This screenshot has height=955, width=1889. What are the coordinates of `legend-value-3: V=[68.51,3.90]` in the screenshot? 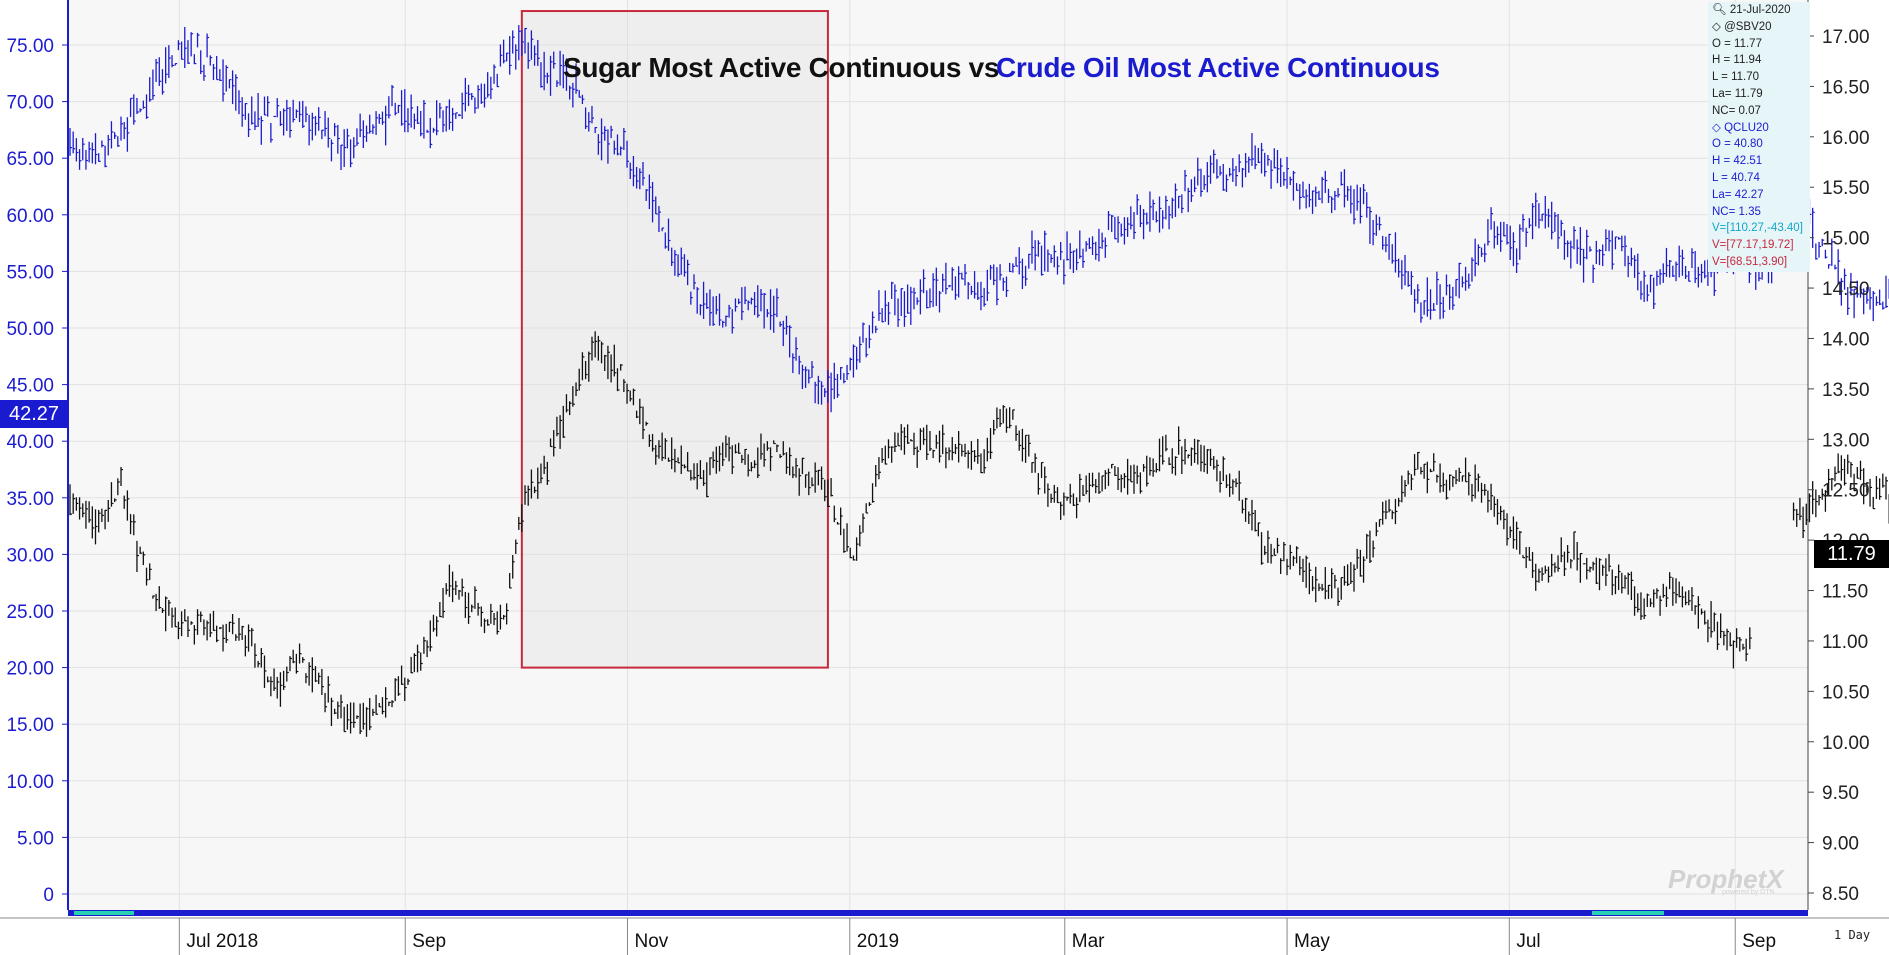 It's located at (1750, 261).